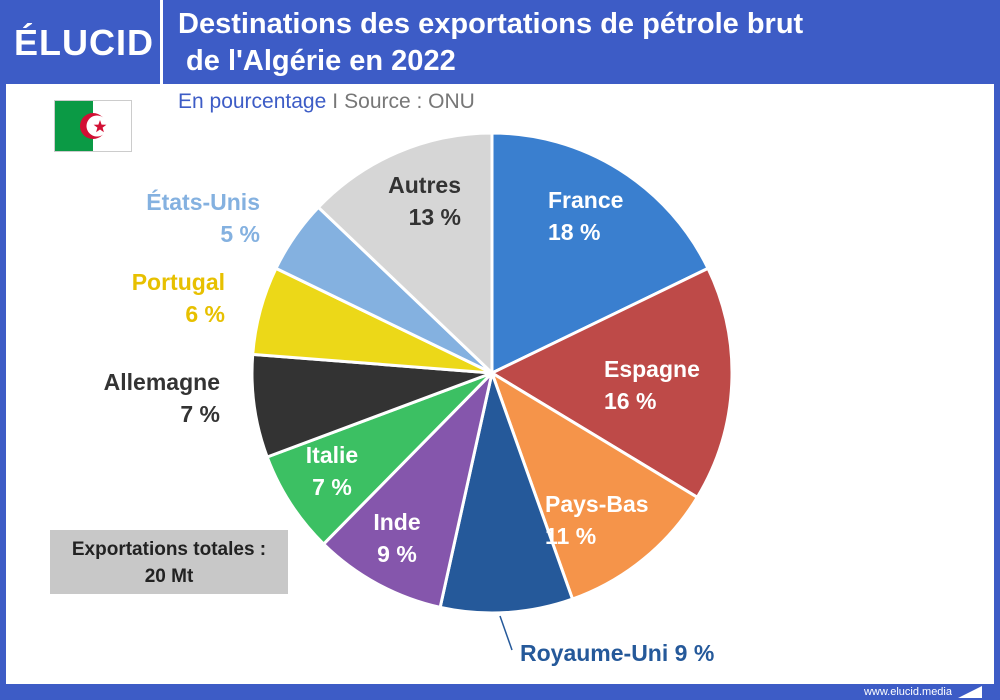 This screenshot has height=700, width=1000. I want to click on slice-value-france: 18 %, so click(574, 232).